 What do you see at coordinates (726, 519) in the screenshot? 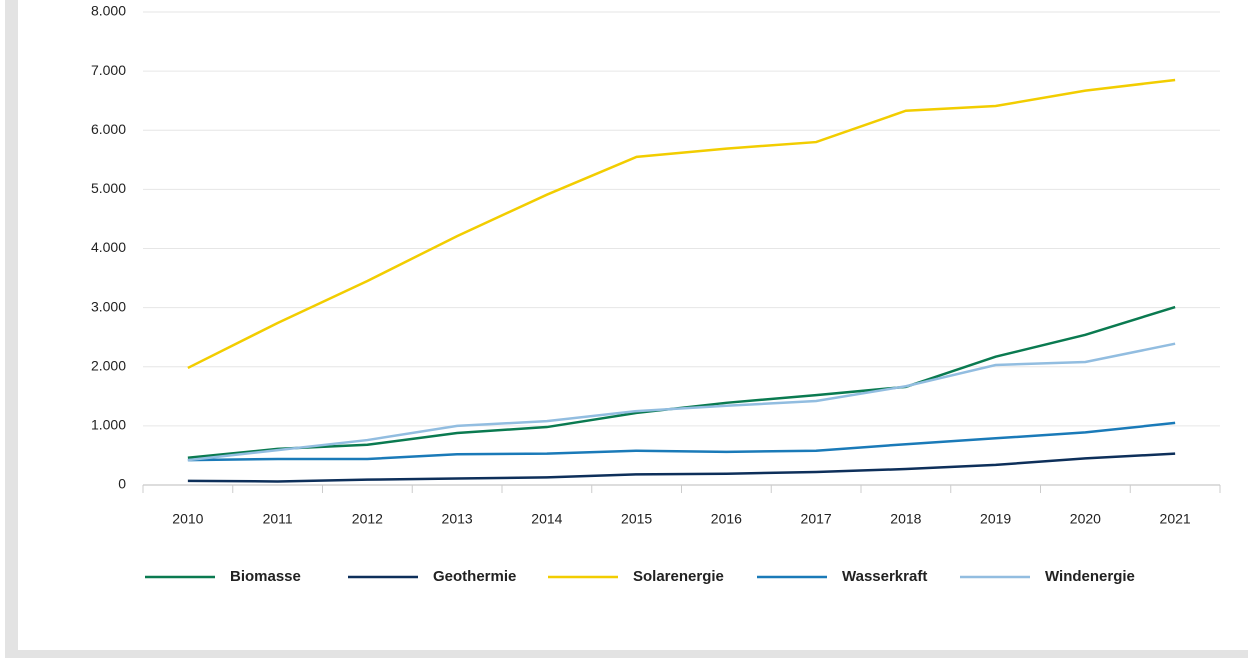
I see `x-tick-label: 2016` at bounding box center [726, 519].